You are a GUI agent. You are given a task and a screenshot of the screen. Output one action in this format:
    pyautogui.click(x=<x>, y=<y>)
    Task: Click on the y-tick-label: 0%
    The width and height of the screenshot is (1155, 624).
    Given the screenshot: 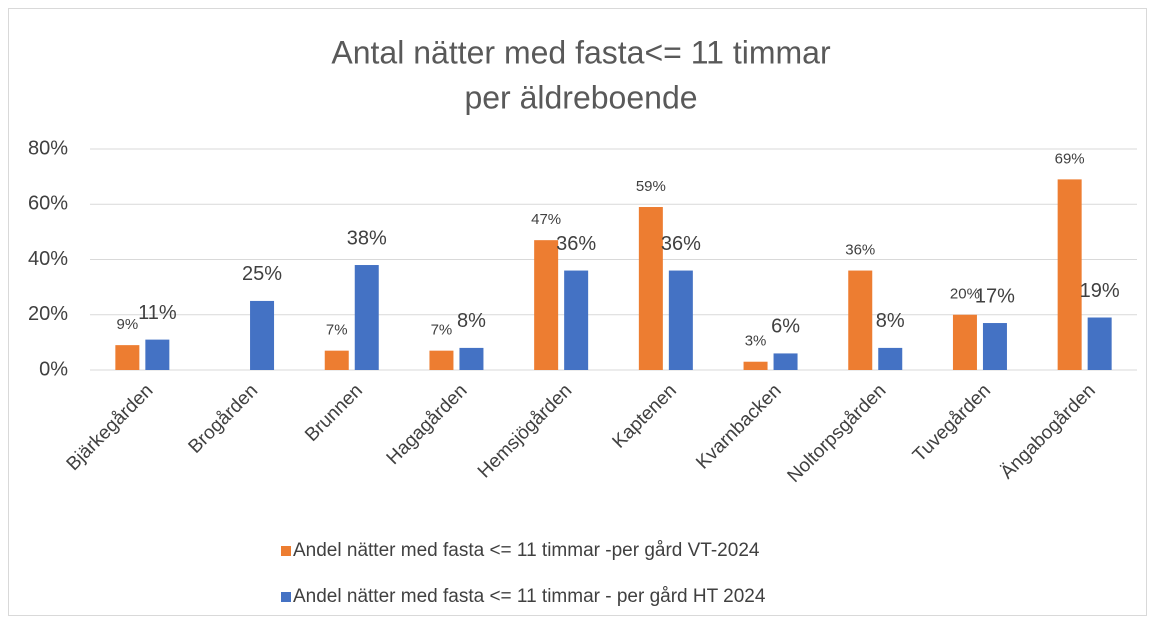 What is the action you would take?
    pyautogui.click(x=53, y=369)
    